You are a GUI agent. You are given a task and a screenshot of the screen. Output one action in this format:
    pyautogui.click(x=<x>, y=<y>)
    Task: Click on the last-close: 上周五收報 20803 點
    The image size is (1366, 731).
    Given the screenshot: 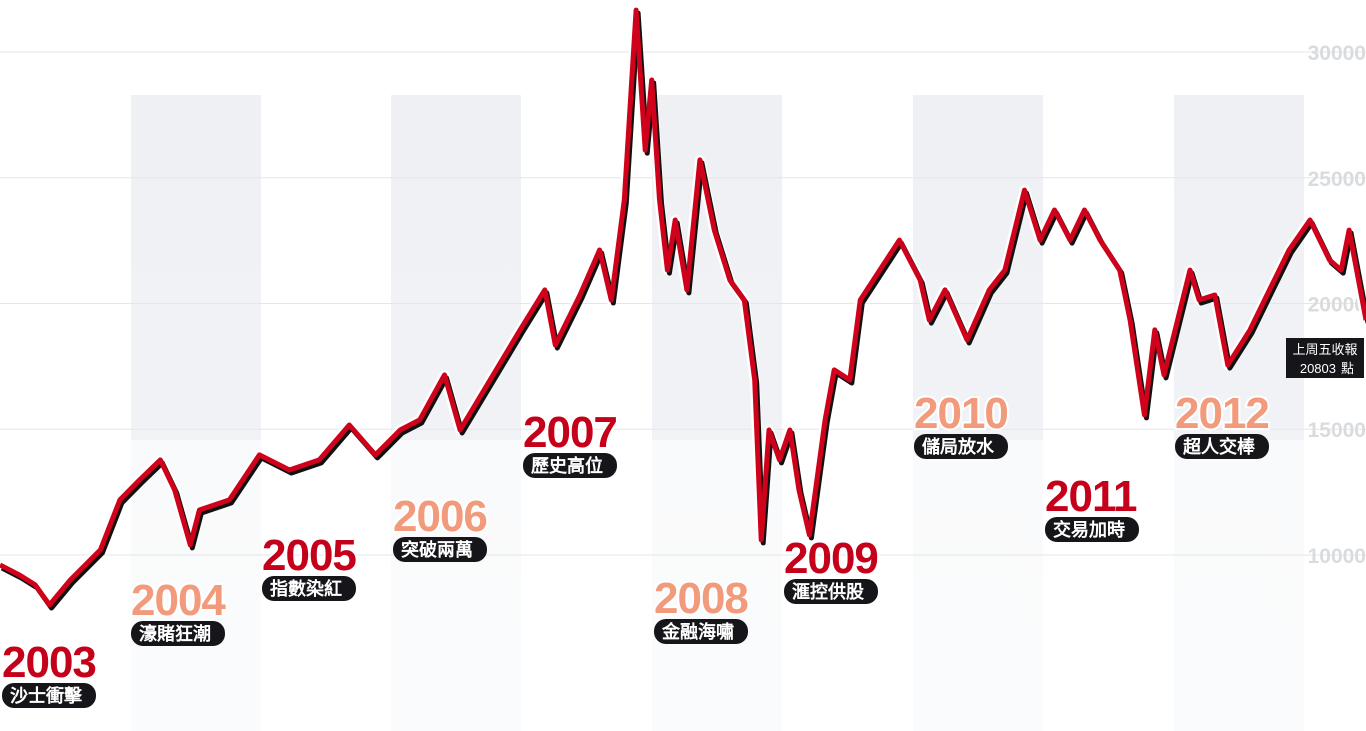 What is the action you would take?
    pyautogui.click(x=1325, y=358)
    